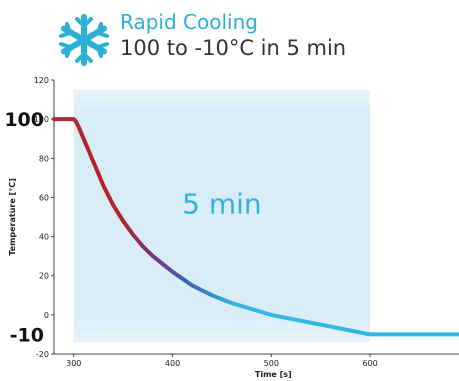 The image size is (459, 381). What do you see at coordinates (44, 276) in the screenshot?
I see `y-tick-label: 20` at bounding box center [44, 276].